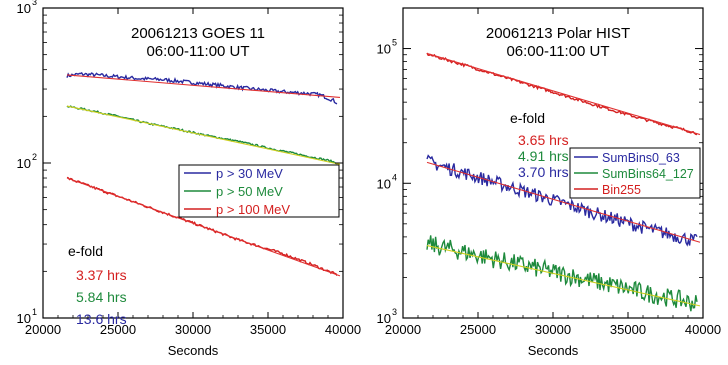 This screenshot has width=728, height=365. I want to click on chart-title-line-1: 20061213 GOES 11, so click(198, 33).